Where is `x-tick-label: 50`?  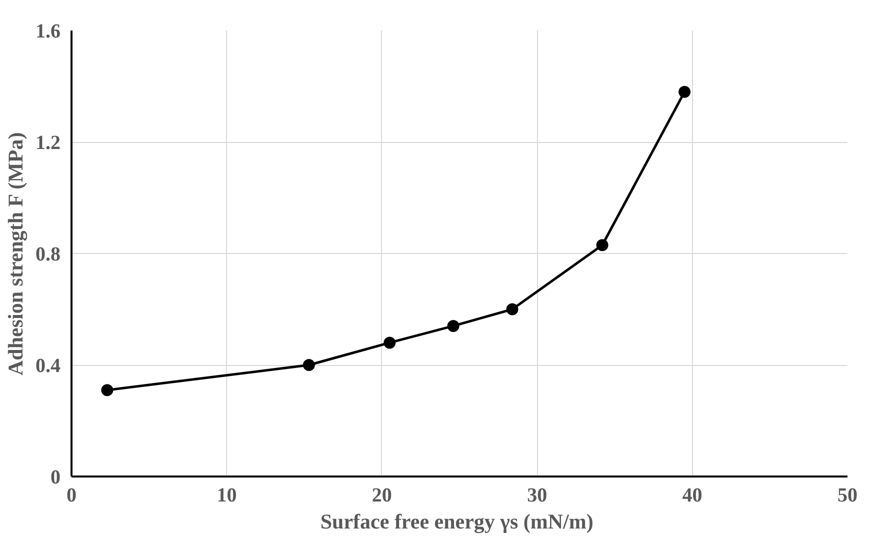 x-tick-label: 50 is located at coordinates (848, 495).